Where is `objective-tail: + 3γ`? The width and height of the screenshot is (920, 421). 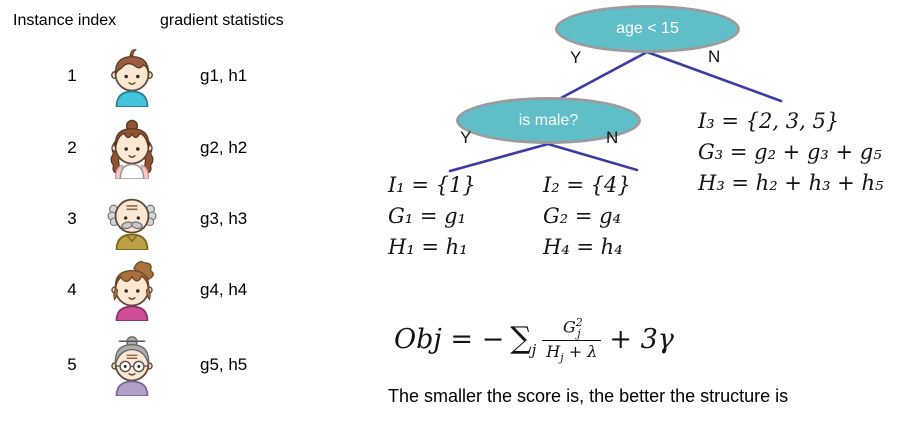 objective-tail: + 3γ is located at coordinates (641, 340).